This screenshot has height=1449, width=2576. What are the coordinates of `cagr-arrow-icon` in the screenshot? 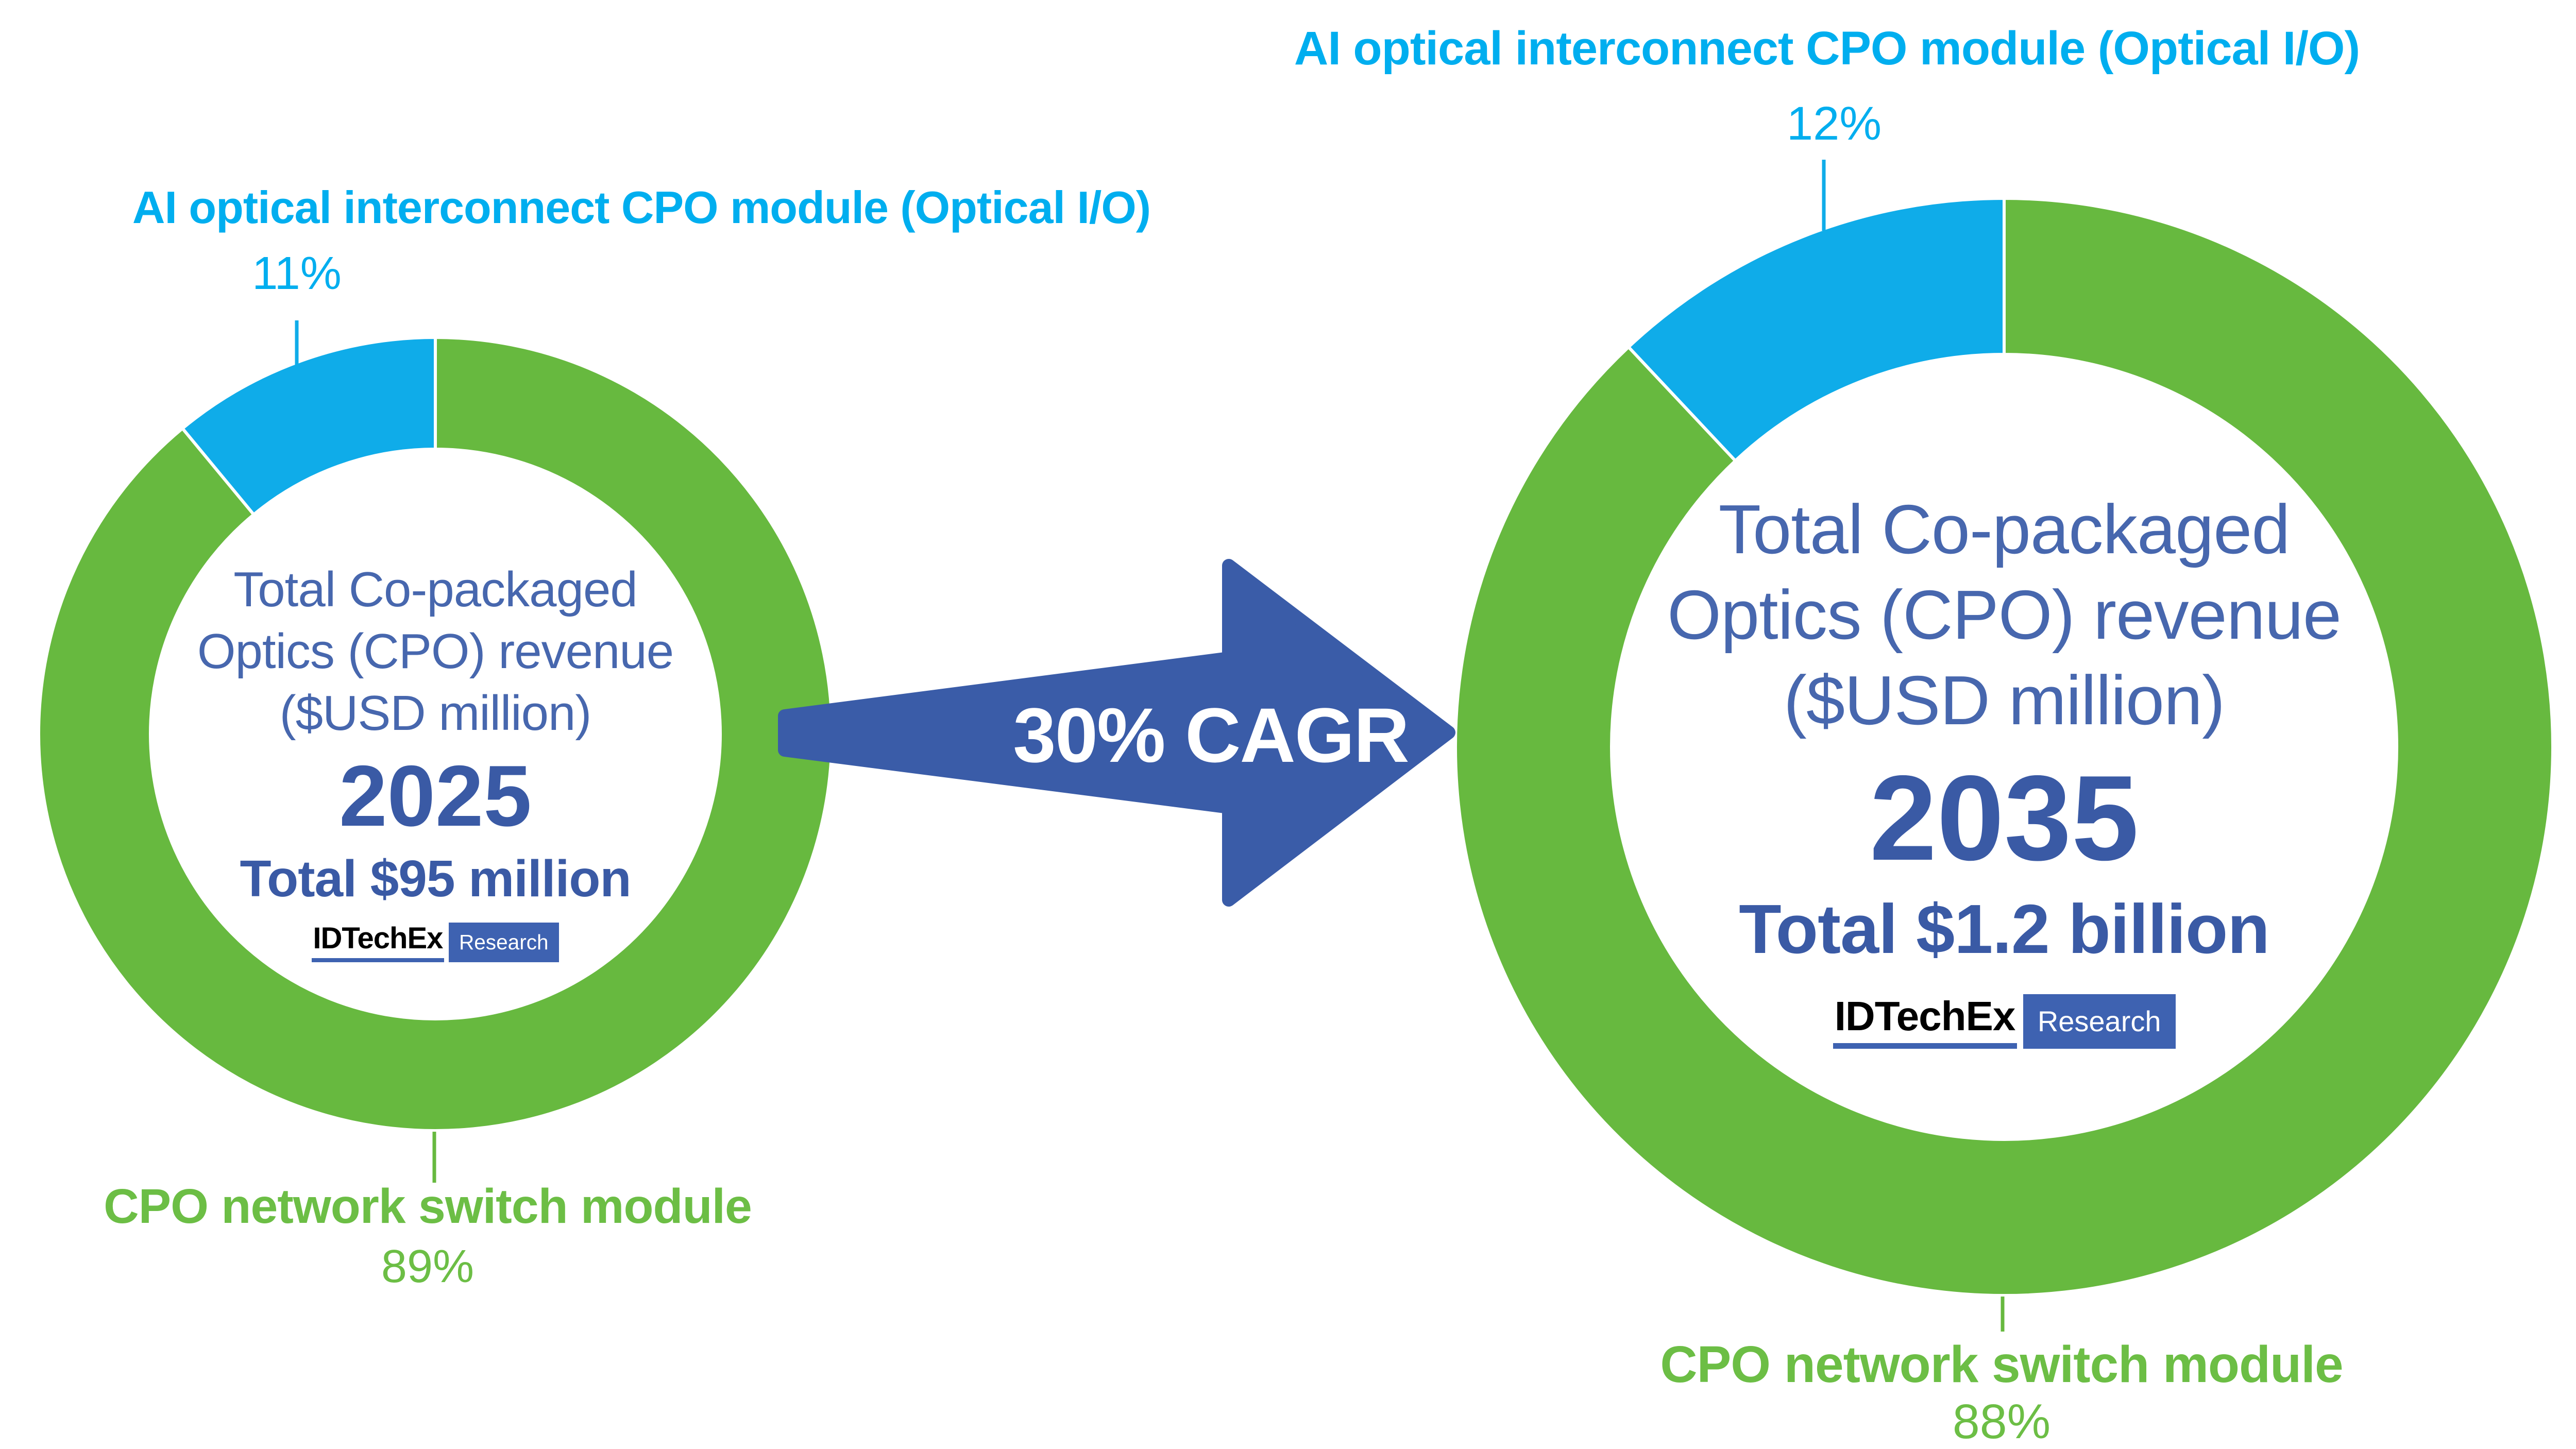 It's located at (1116, 733).